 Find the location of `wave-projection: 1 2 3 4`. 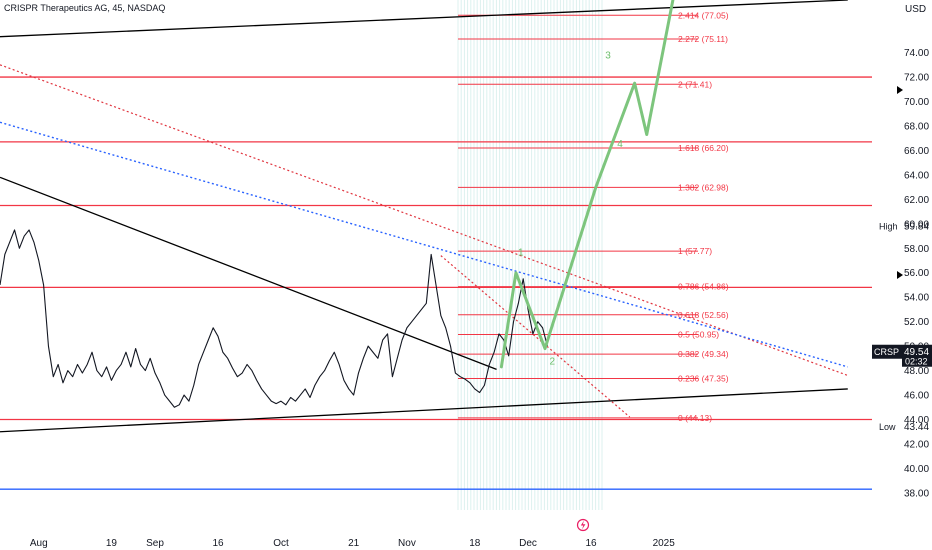

wave-projection: 1 2 3 4 is located at coordinates (587, 184).